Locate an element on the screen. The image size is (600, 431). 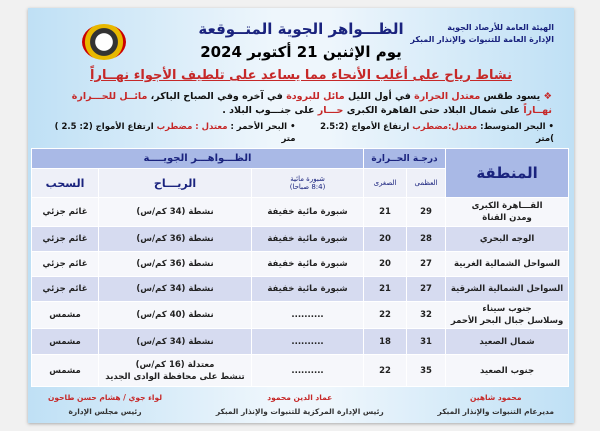
sea-state: معتدل : مضطرب is located at coordinates (192, 127).